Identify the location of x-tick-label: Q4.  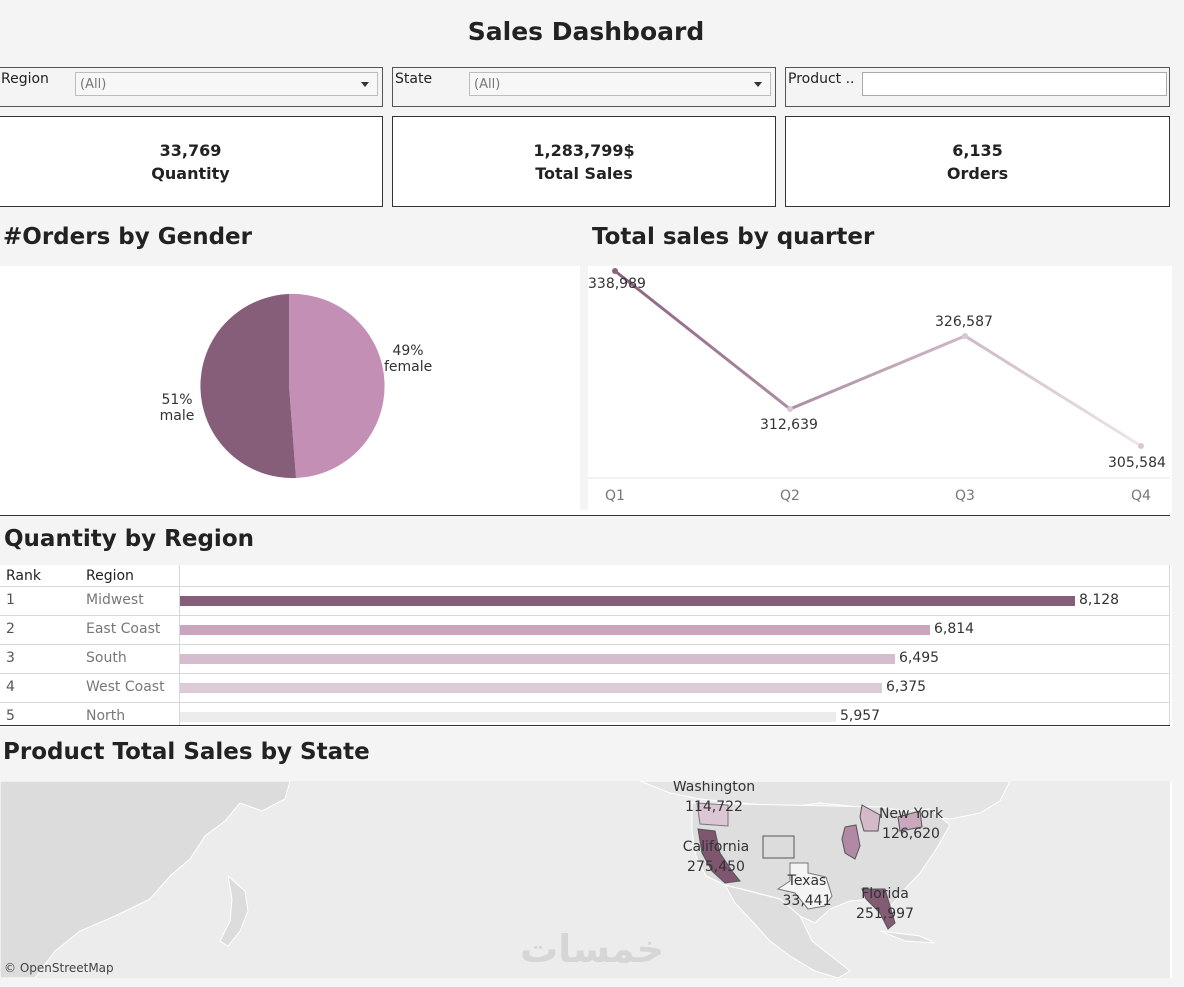
(1141, 496).